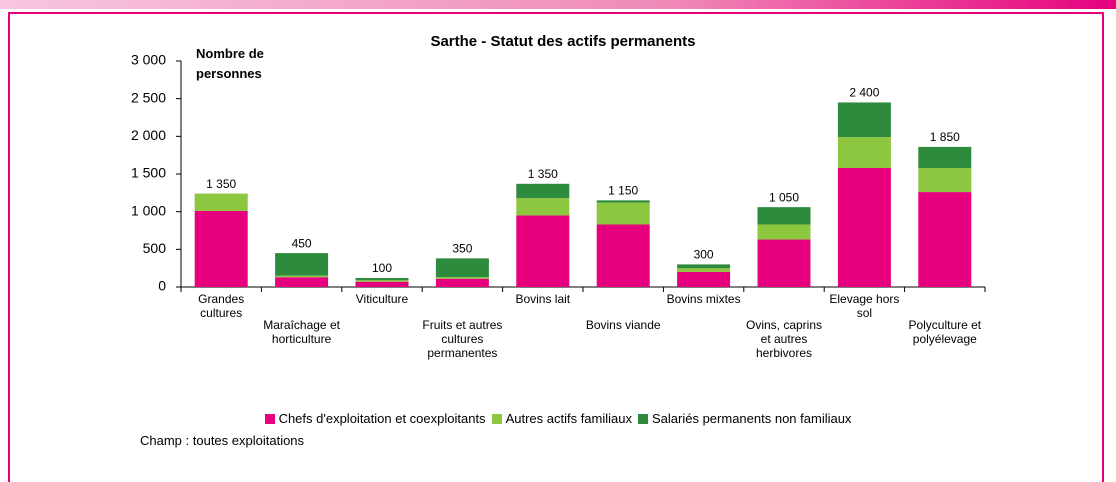 The height and width of the screenshot is (482, 1116). I want to click on x-tick-label: Viticulture, so click(382, 299).